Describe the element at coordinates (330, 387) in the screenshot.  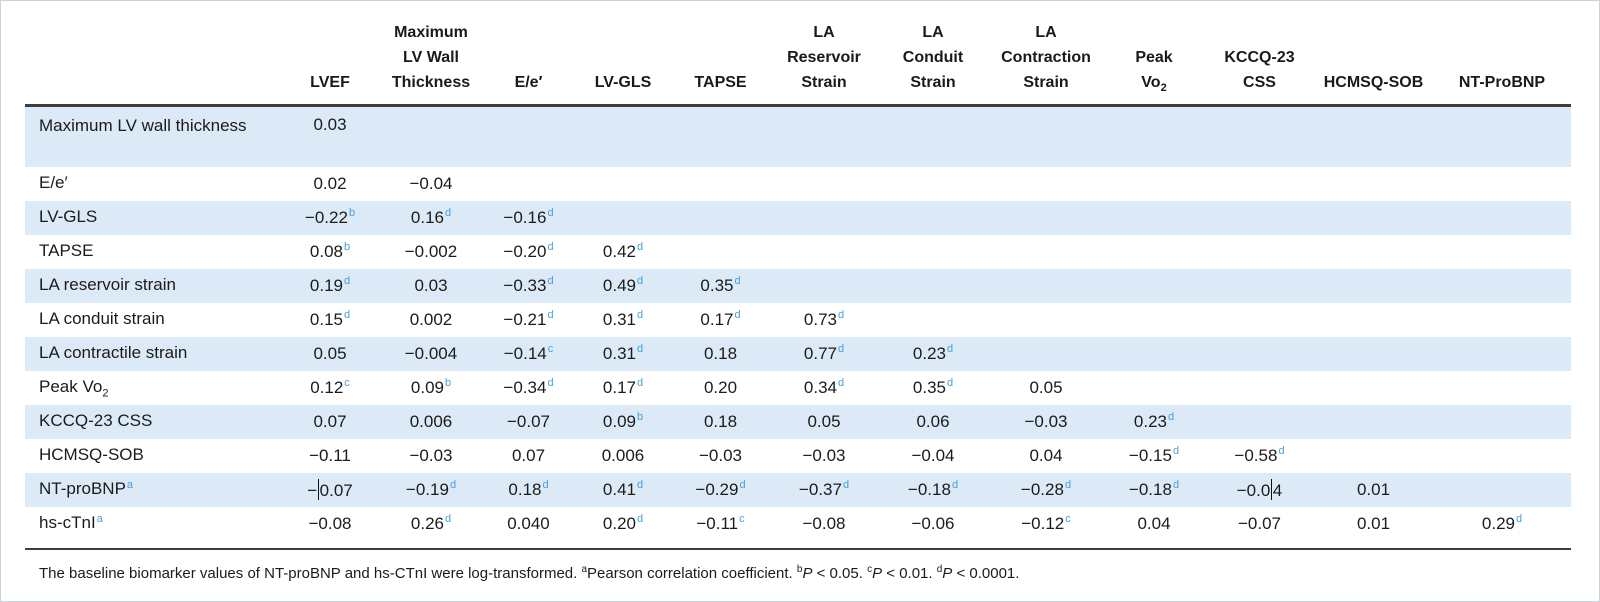
I see `table-cell: 0.12c` at that location.